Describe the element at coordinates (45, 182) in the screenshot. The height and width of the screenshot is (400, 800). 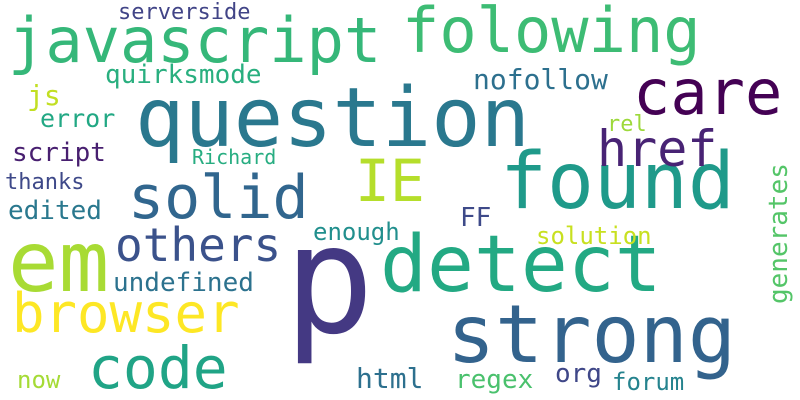
I see `word-thanks: thanks` at that location.